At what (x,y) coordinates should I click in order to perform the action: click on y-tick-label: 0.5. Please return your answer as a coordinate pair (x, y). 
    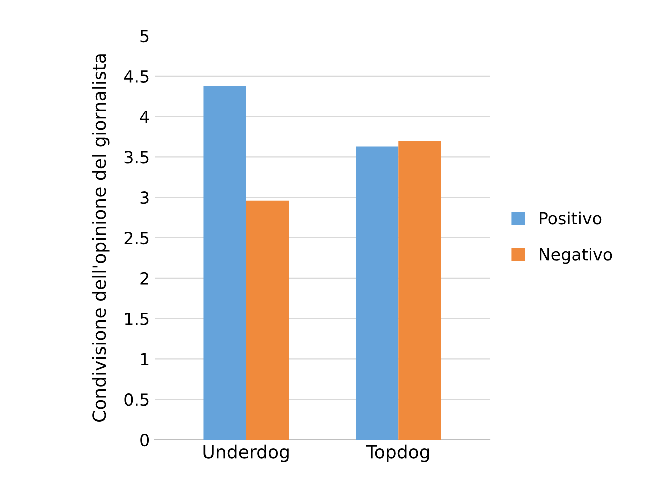
    Looking at the image, I should click on (136, 400).